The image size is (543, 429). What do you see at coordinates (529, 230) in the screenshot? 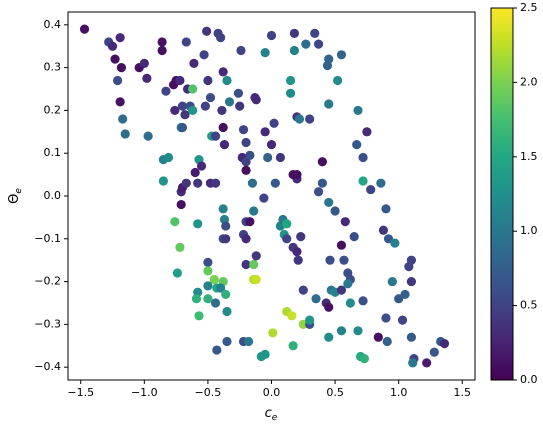
I see `colorbar-tick-label: 1.0` at bounding box center [529, 230].